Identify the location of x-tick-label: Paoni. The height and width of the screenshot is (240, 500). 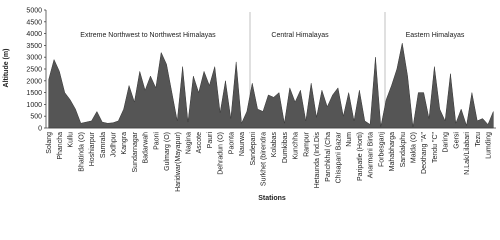
(156, 141).